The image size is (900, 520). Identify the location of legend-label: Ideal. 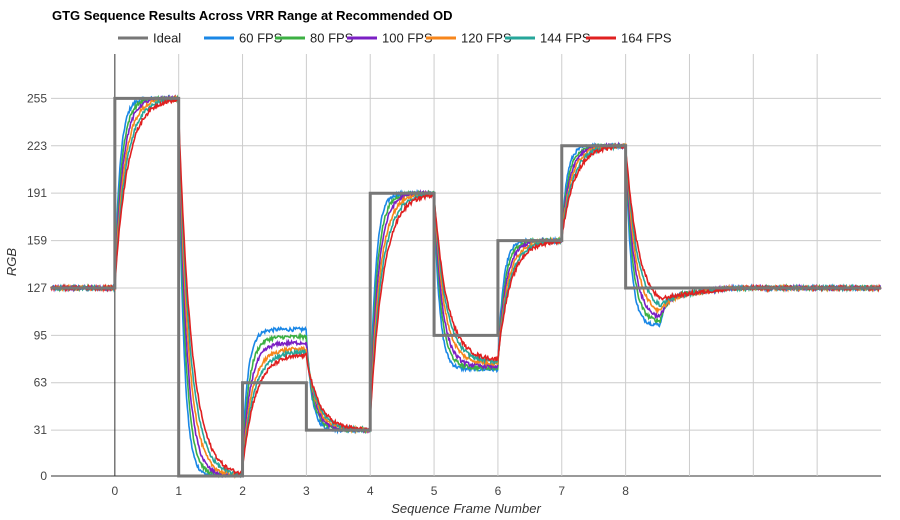
(167, 38).